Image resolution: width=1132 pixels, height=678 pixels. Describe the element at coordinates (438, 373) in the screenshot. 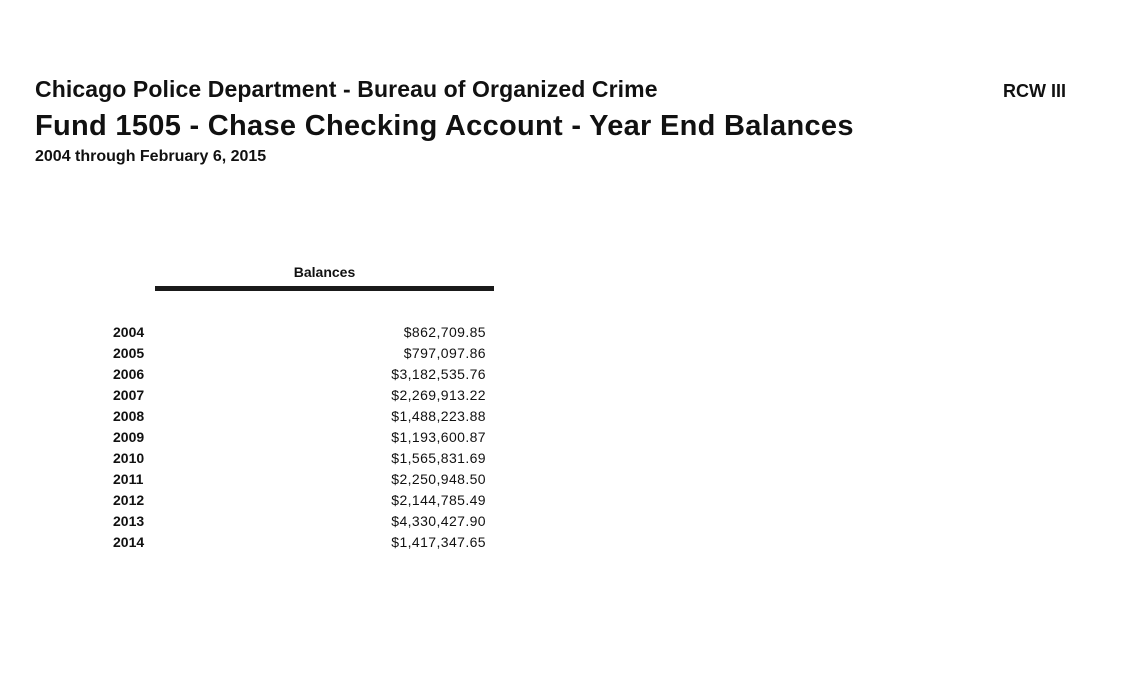

I see `balance-cell: $3,182,535.76` at that location.